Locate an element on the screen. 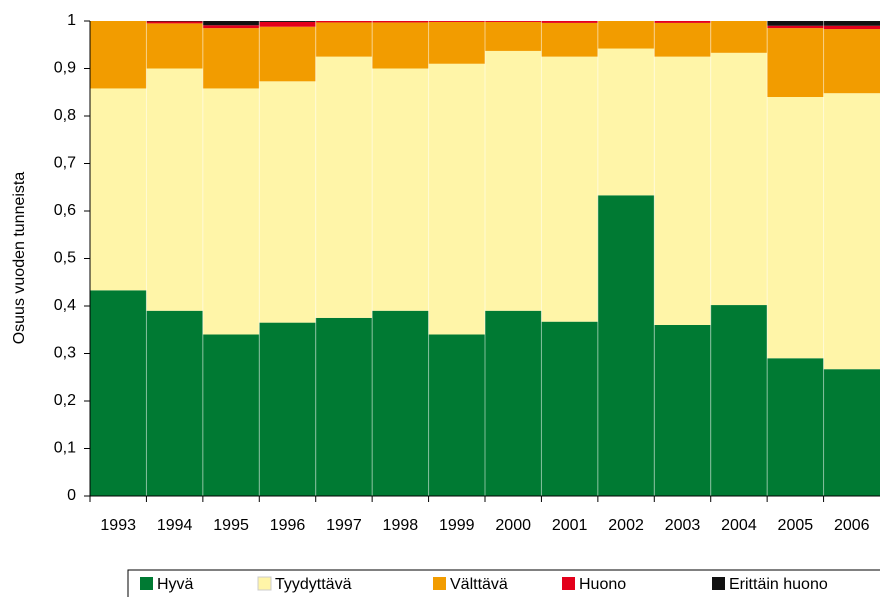 The height and width of the screenshot is (597, 880). y-tick-label: 0,6 is located at coordinates (65, 210).